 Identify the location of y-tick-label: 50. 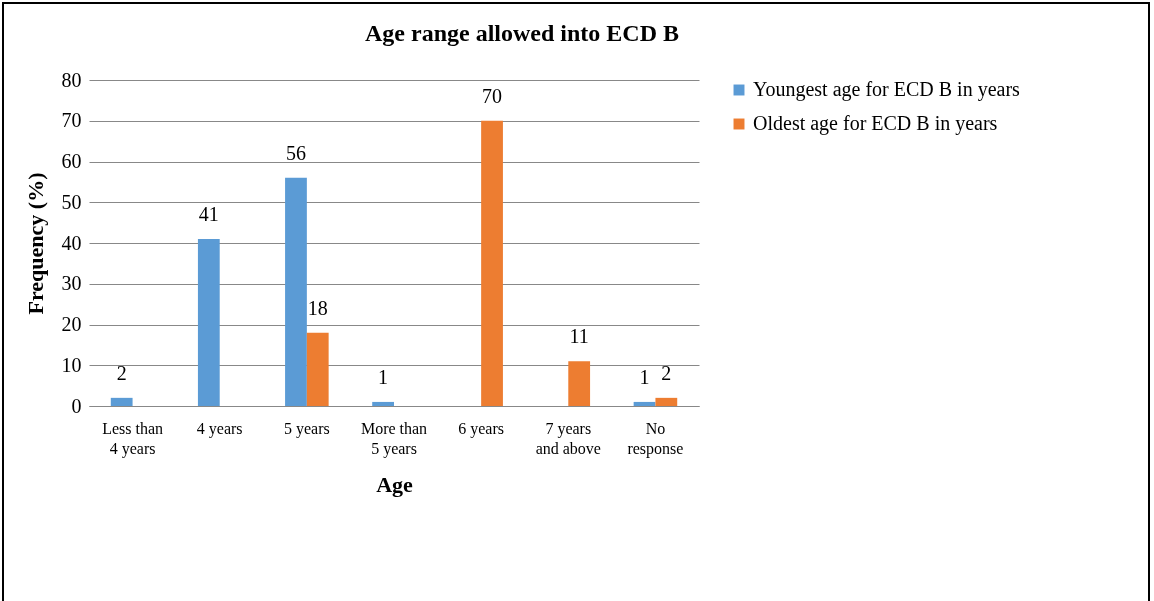
(71, 201).